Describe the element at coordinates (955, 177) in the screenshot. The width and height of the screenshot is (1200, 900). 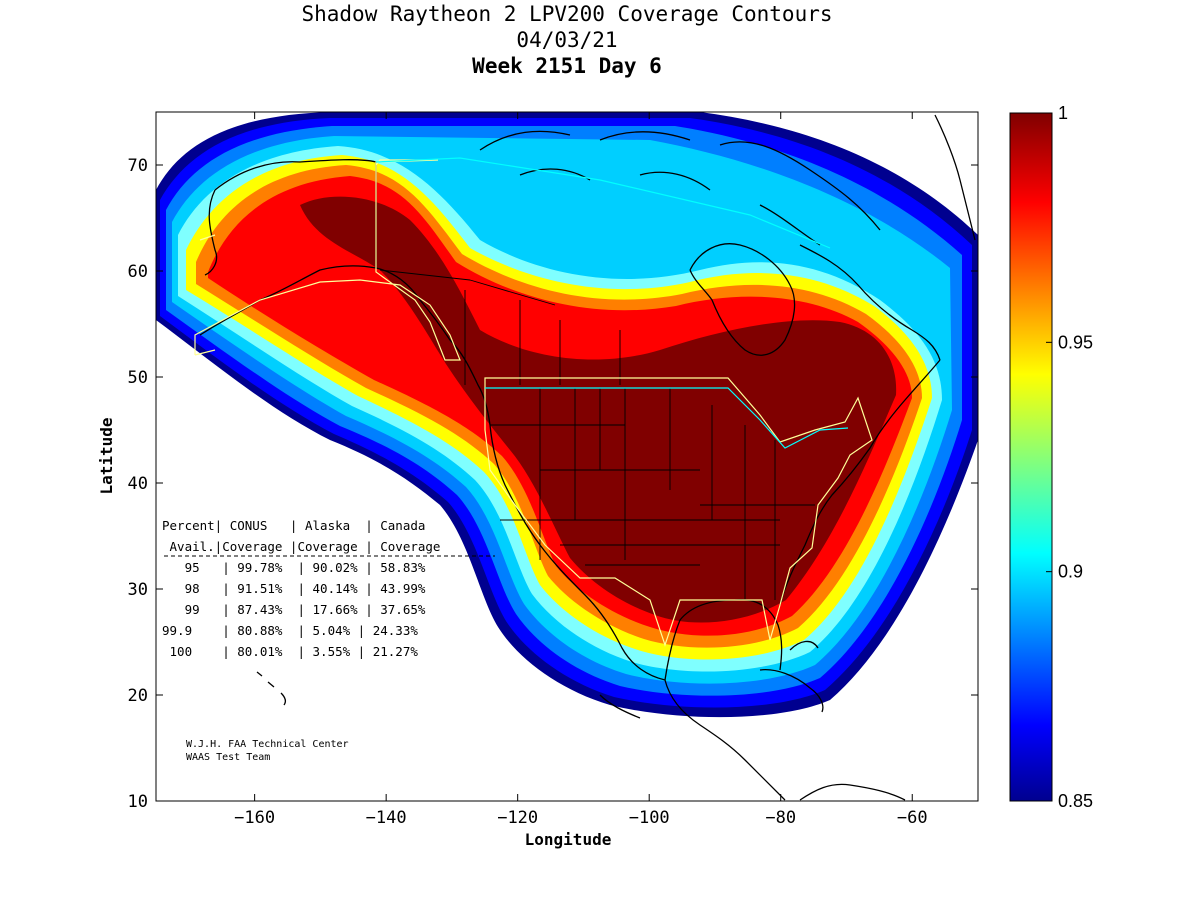
I see `greenland-coast` at that location.